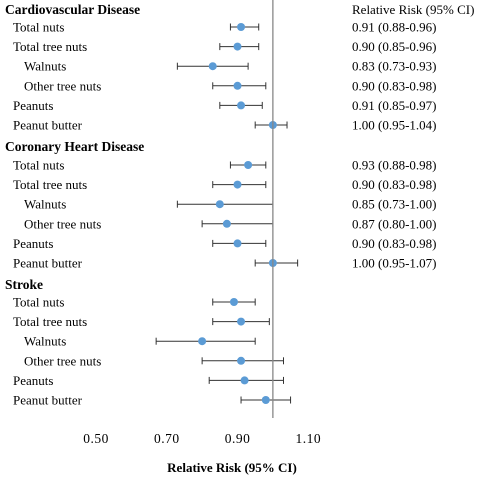 This screenshot has width=500, height=478. What do you see at coordinates (394, 125) in the screenshot?
I see `ci-text: 1.00 (0.95-1.04)` at bounding box center [394, 125].